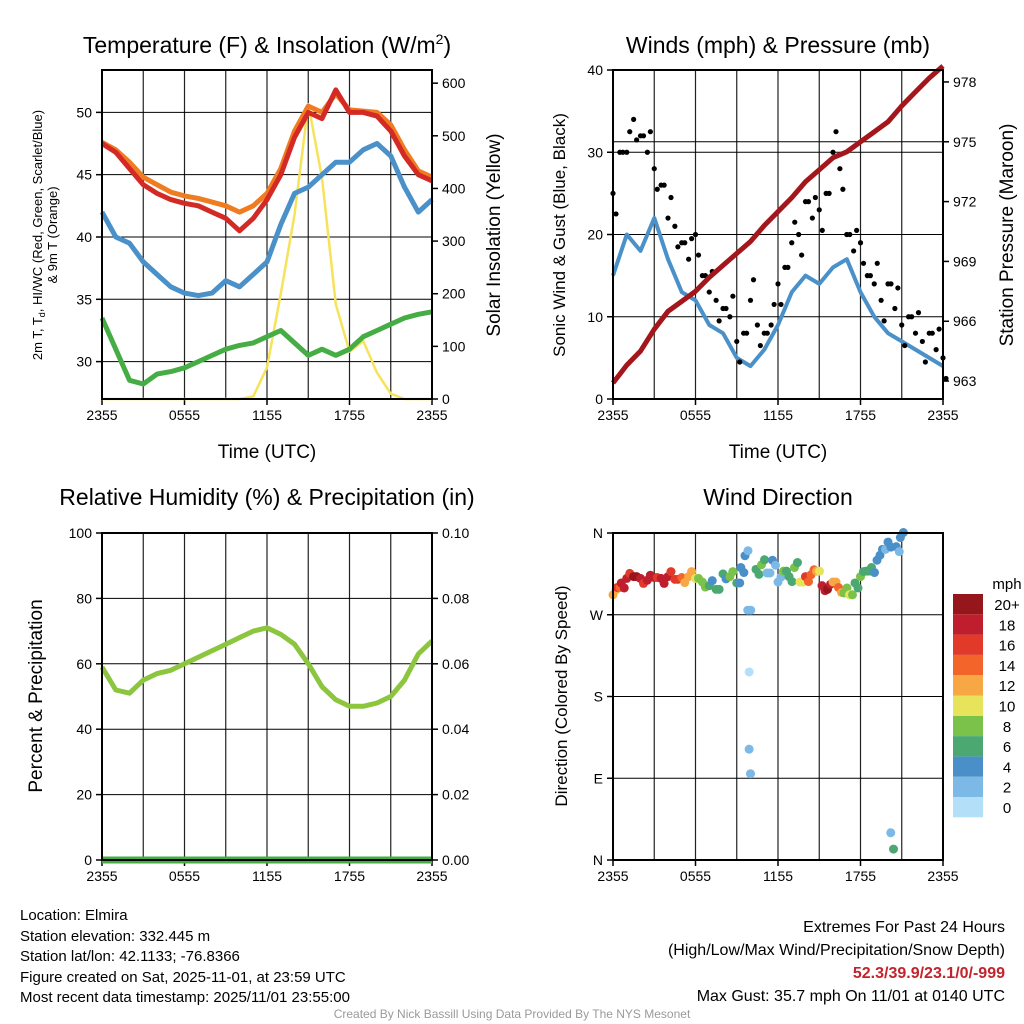 This screenshot has height=1024, width=1024. What do you see at coordinates (598, 778) in the screenshot?
I see `y-tick-label: E` at bounding box center [598, 778].